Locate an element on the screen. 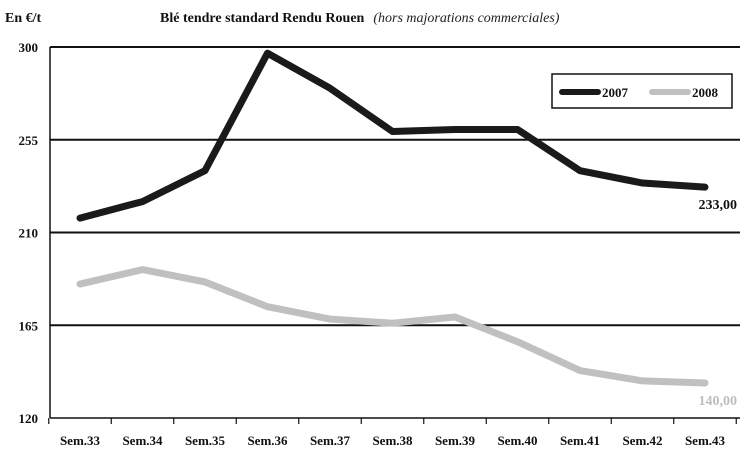 This screenshot has height=463, width=747. x-tick-label-sem-37: Sem.37 is located at coordinates (330, 440).